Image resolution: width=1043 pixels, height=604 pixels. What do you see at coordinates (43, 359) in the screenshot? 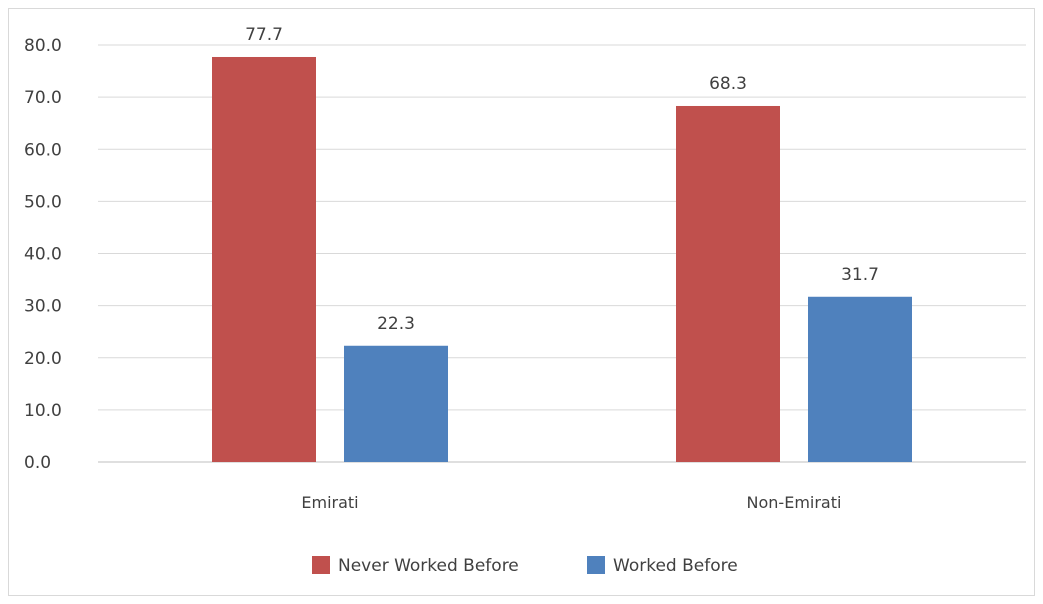
I see `y-tick-label: 20.0` at bounding box center [43, 359].